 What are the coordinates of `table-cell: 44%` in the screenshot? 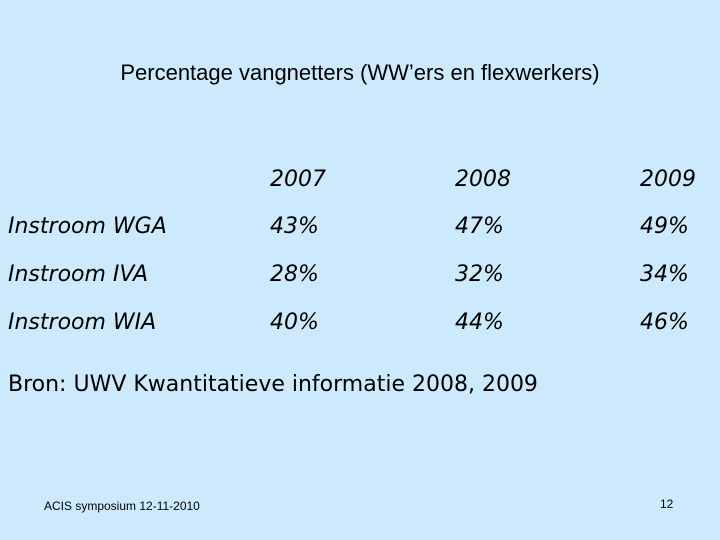 It's located at (479, 322).